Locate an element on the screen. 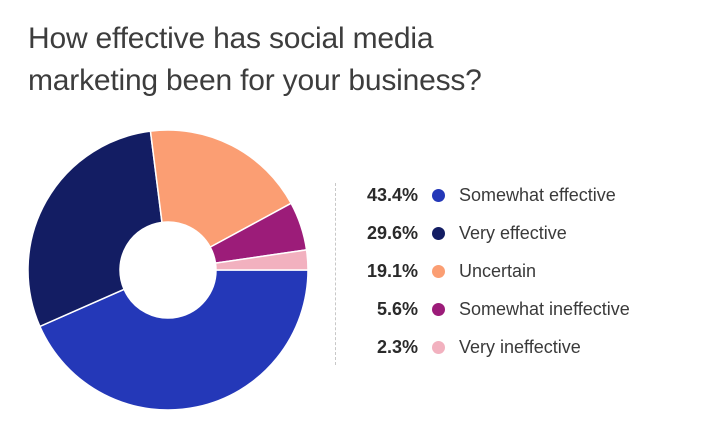 This screenshot has height=428, width=714. legend-label: Very effective is located at coordinates (513, 232).